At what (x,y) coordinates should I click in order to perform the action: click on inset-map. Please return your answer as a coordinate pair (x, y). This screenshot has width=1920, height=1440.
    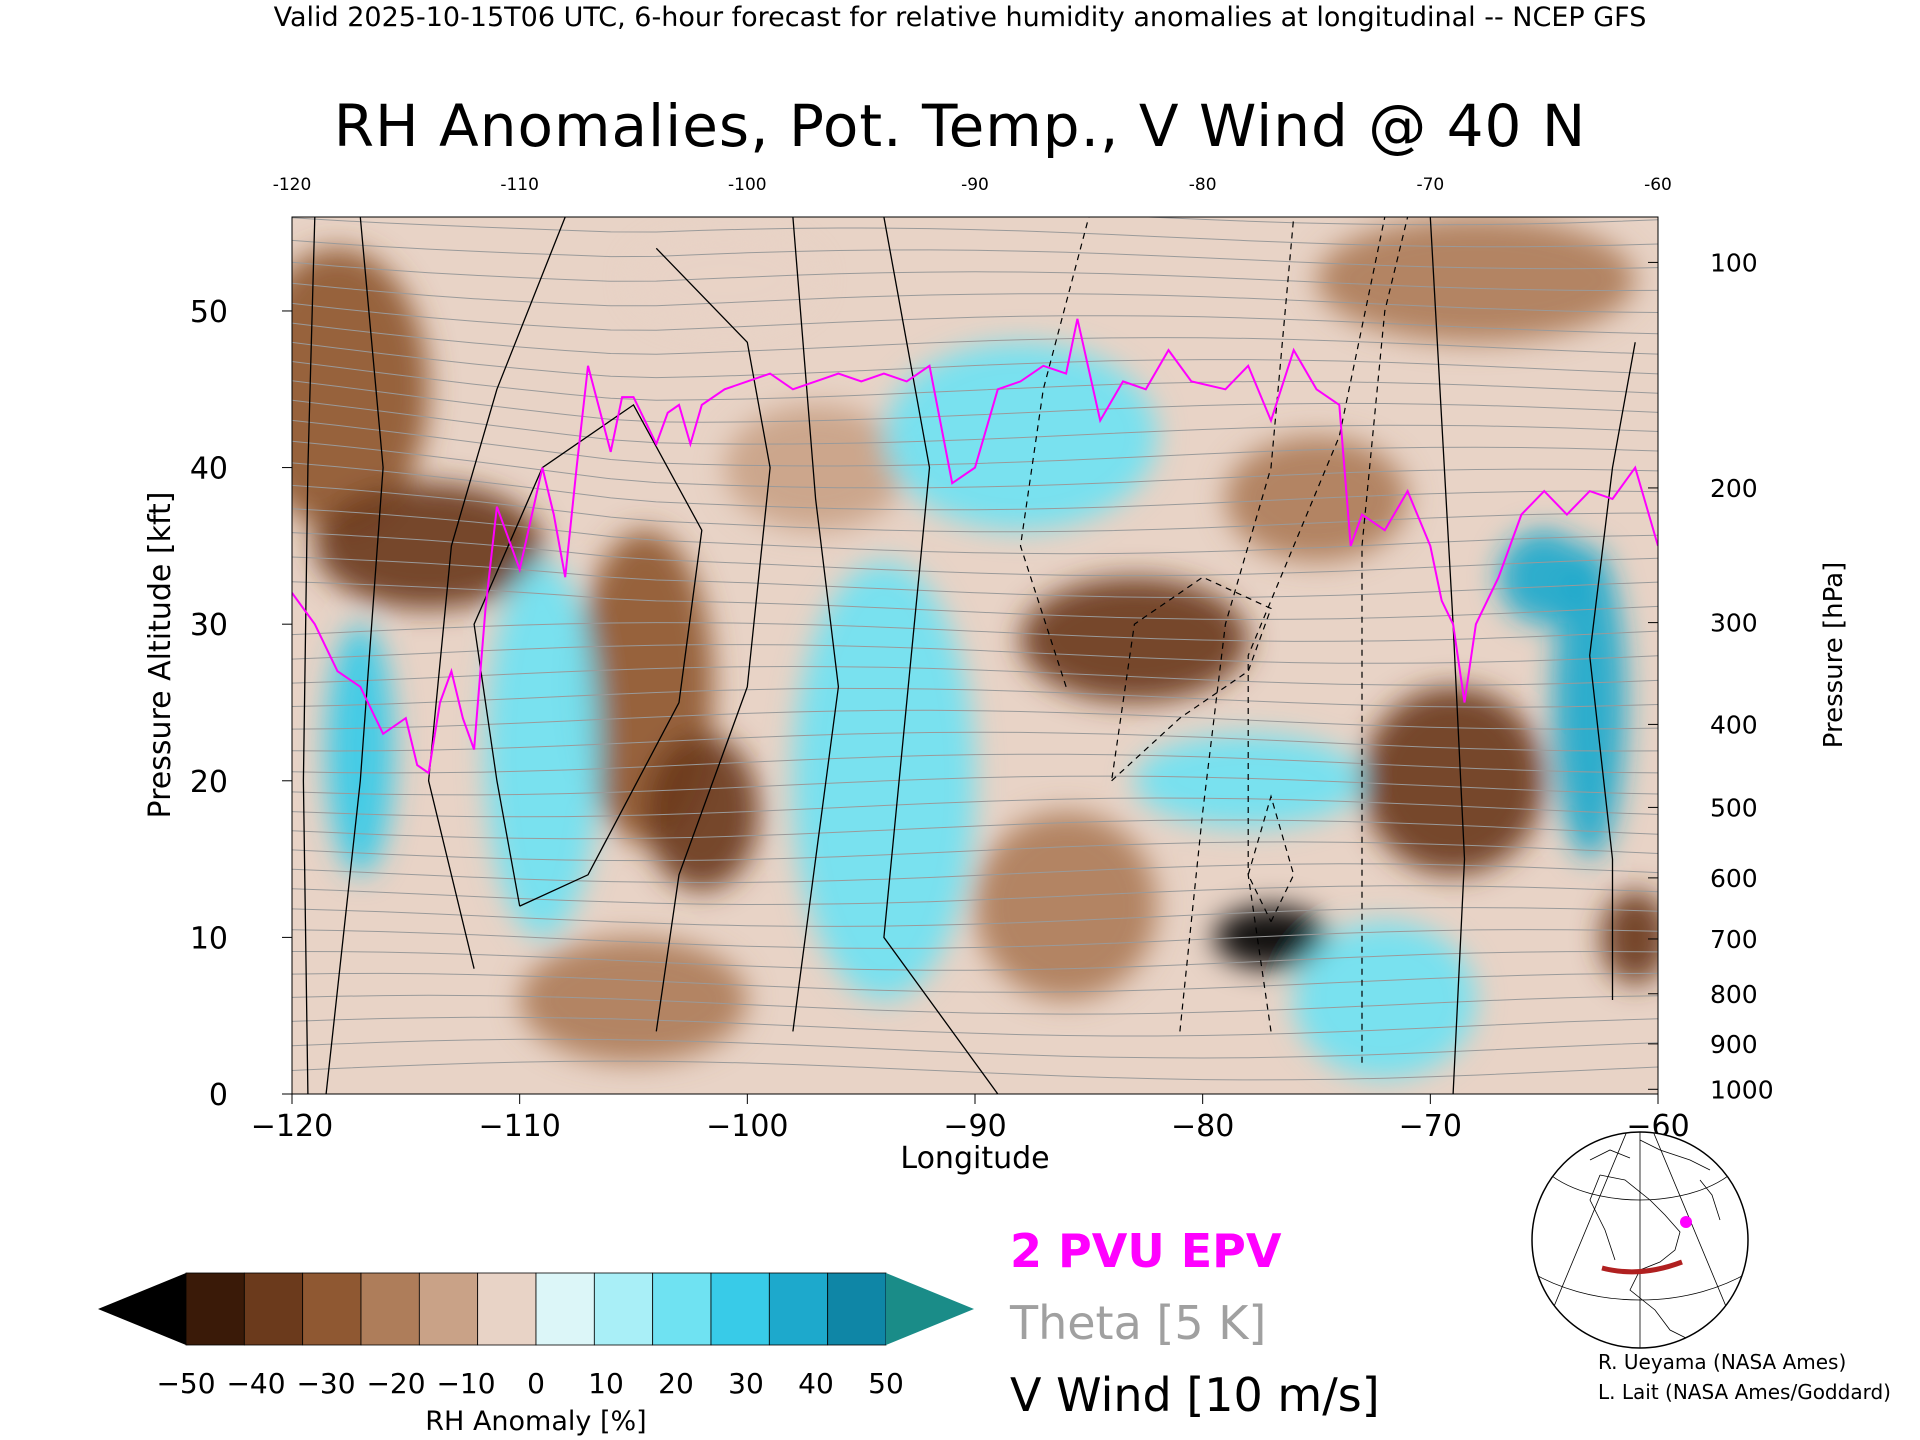
    Looking at the image, I should click on (1640, 1240).